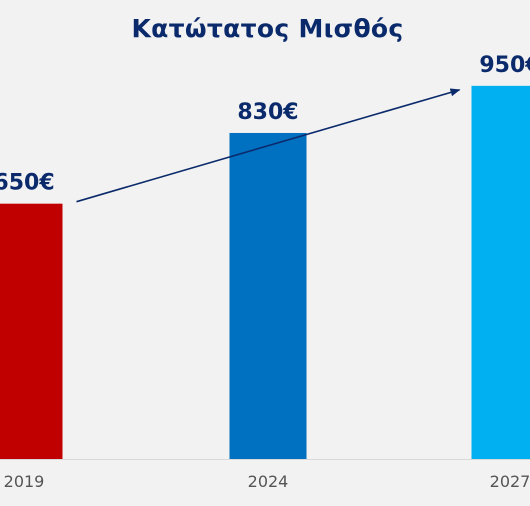 The image size is (530, 506). I want to click on x-tick-2027: 2027, so click(510, 481).